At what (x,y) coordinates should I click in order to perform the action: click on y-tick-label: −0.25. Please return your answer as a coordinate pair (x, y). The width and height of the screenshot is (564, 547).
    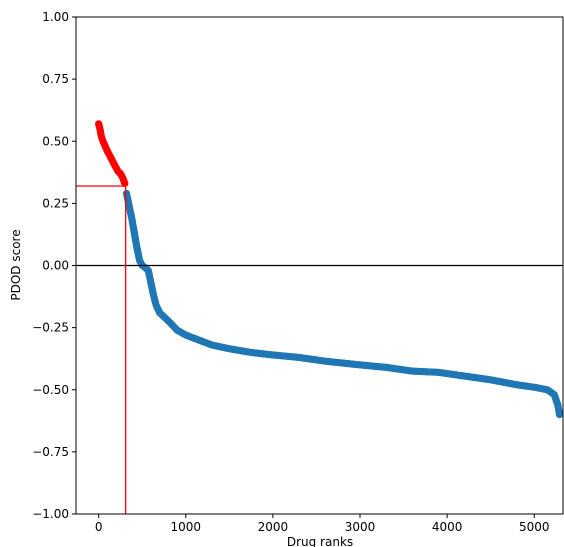
    Looking at the image, I should click on (50, 328).